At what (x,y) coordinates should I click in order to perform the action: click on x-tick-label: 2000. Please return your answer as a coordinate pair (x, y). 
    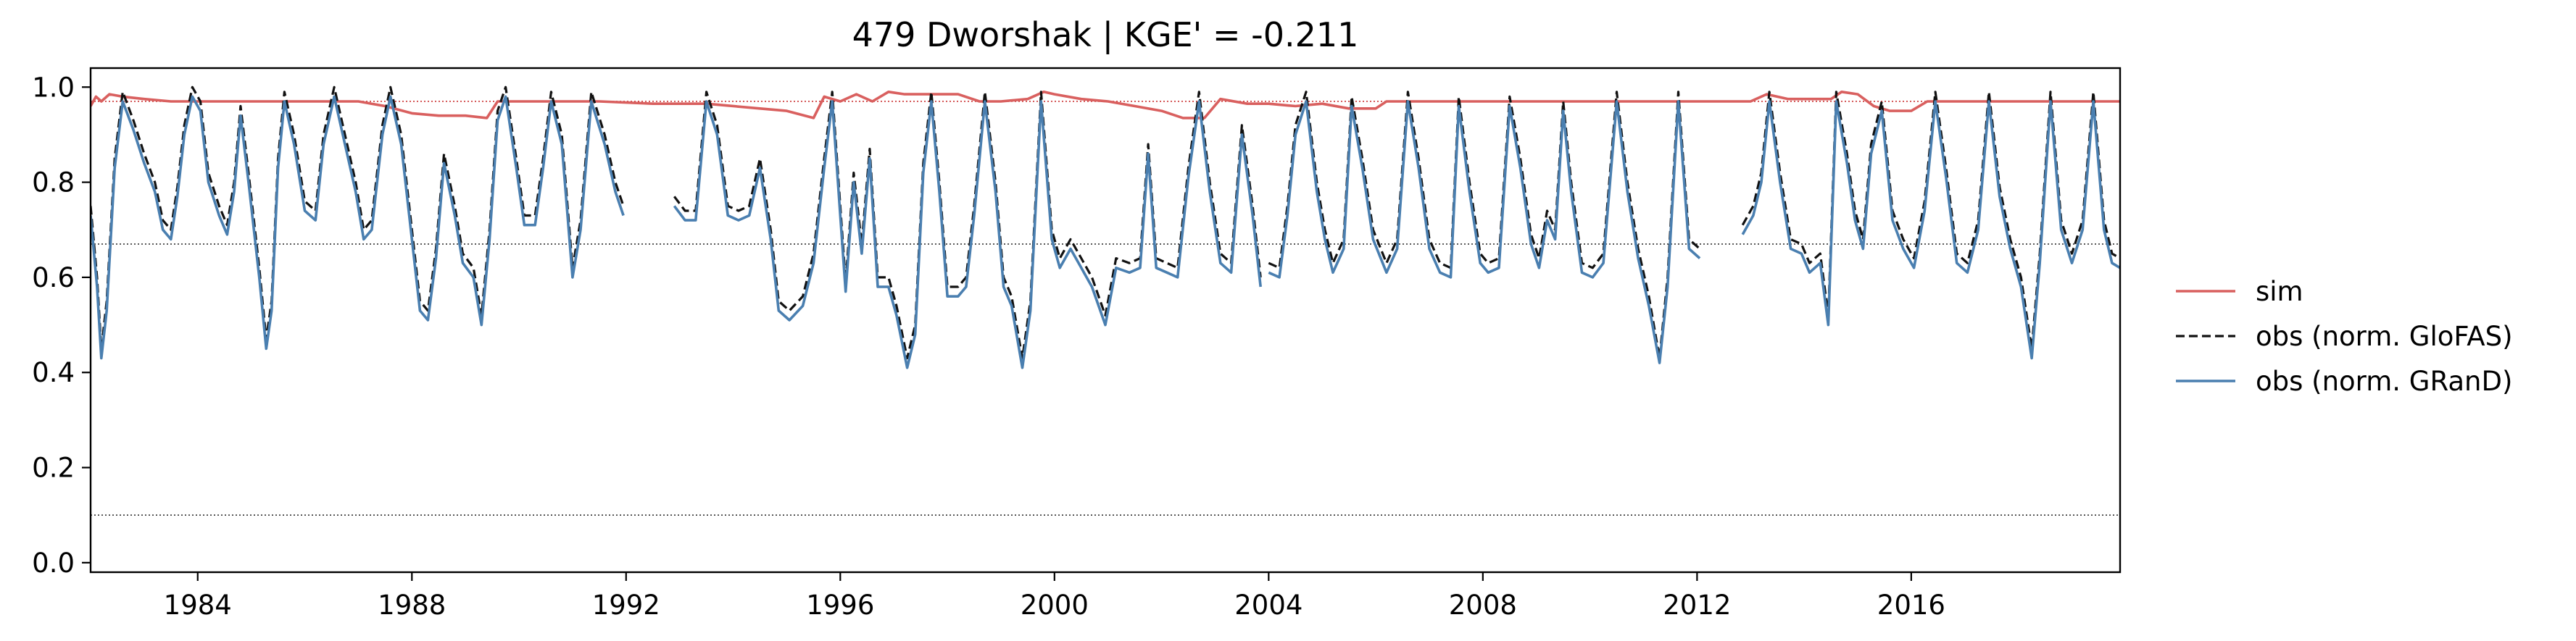
    Looking at the image, I should click on (1055, 605).